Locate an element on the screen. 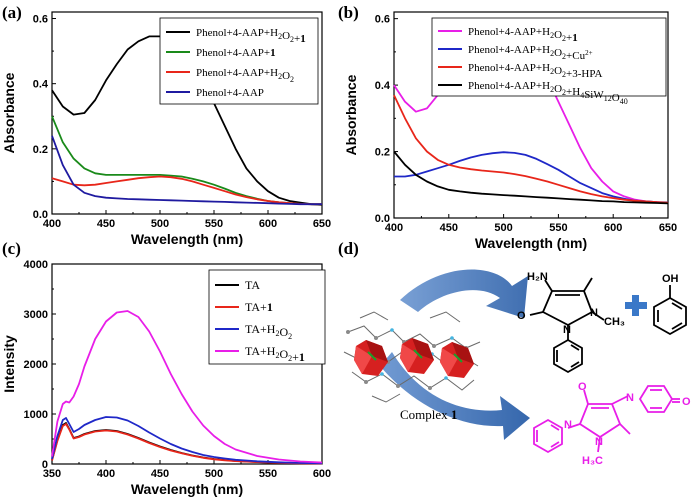  legend: TA TA+1 TA+H2O2 TA+H2O2+1 is located at coordinates (267, 317).